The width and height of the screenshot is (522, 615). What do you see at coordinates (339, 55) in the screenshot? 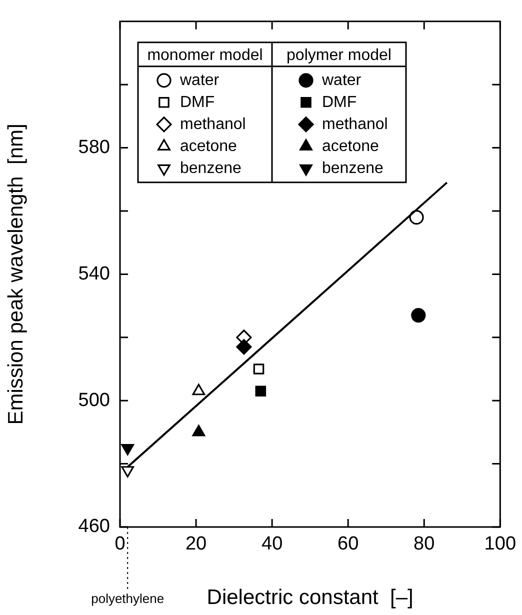
I see `annotation: polymer model` at bounding box center [339, 55].